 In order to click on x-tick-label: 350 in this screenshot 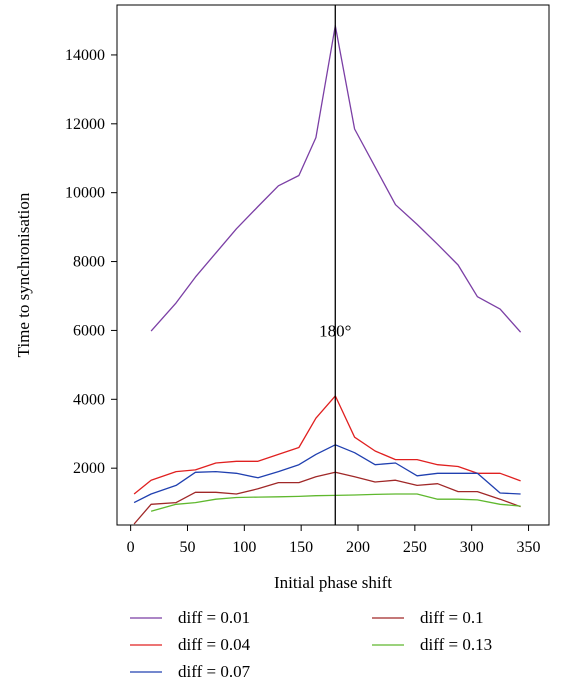, I will do `click(529, 547)`.